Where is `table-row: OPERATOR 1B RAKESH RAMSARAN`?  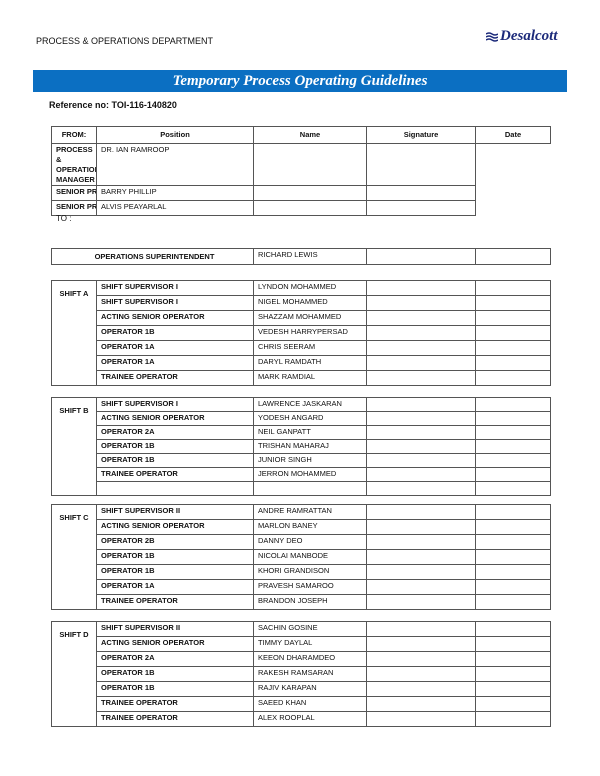 table-row: OPERATOR 1B RAKESH RAMSARAN is located at coordinates (301, 674).